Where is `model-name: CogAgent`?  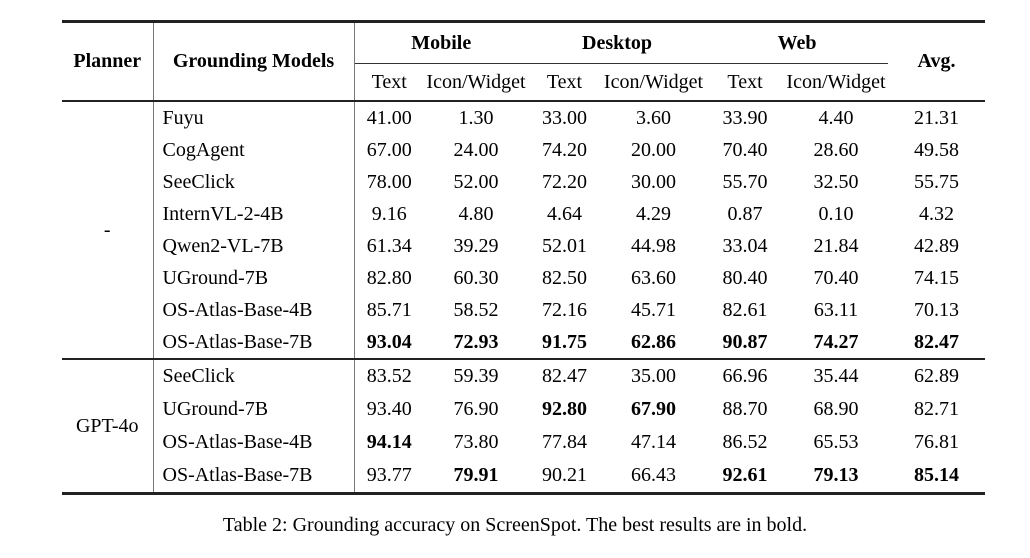 model-name: CogAgent is located at coordinates (254, 150).